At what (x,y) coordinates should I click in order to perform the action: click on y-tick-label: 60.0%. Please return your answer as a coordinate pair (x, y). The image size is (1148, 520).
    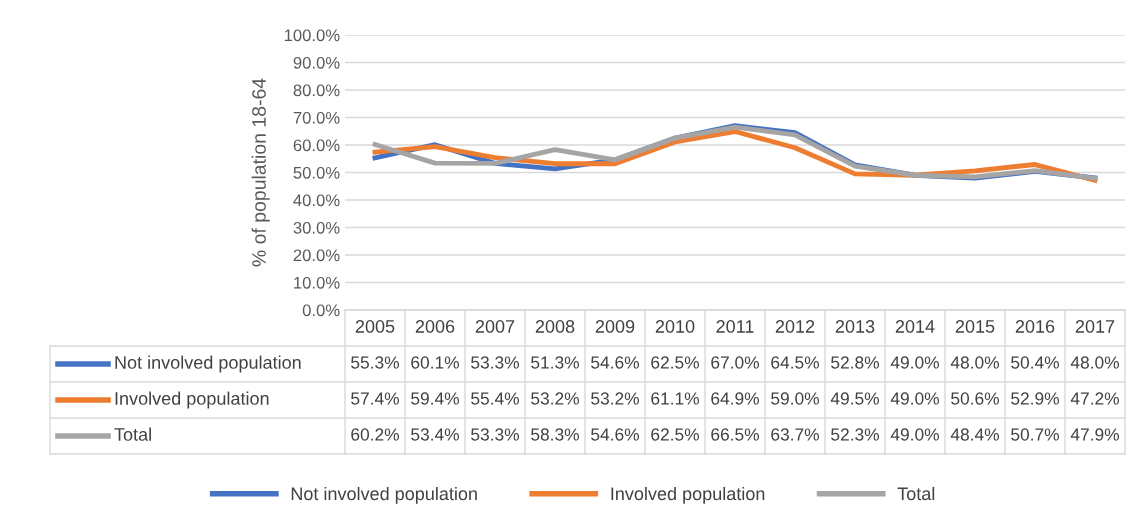
    Looking at the image, I should click on (316, 145).